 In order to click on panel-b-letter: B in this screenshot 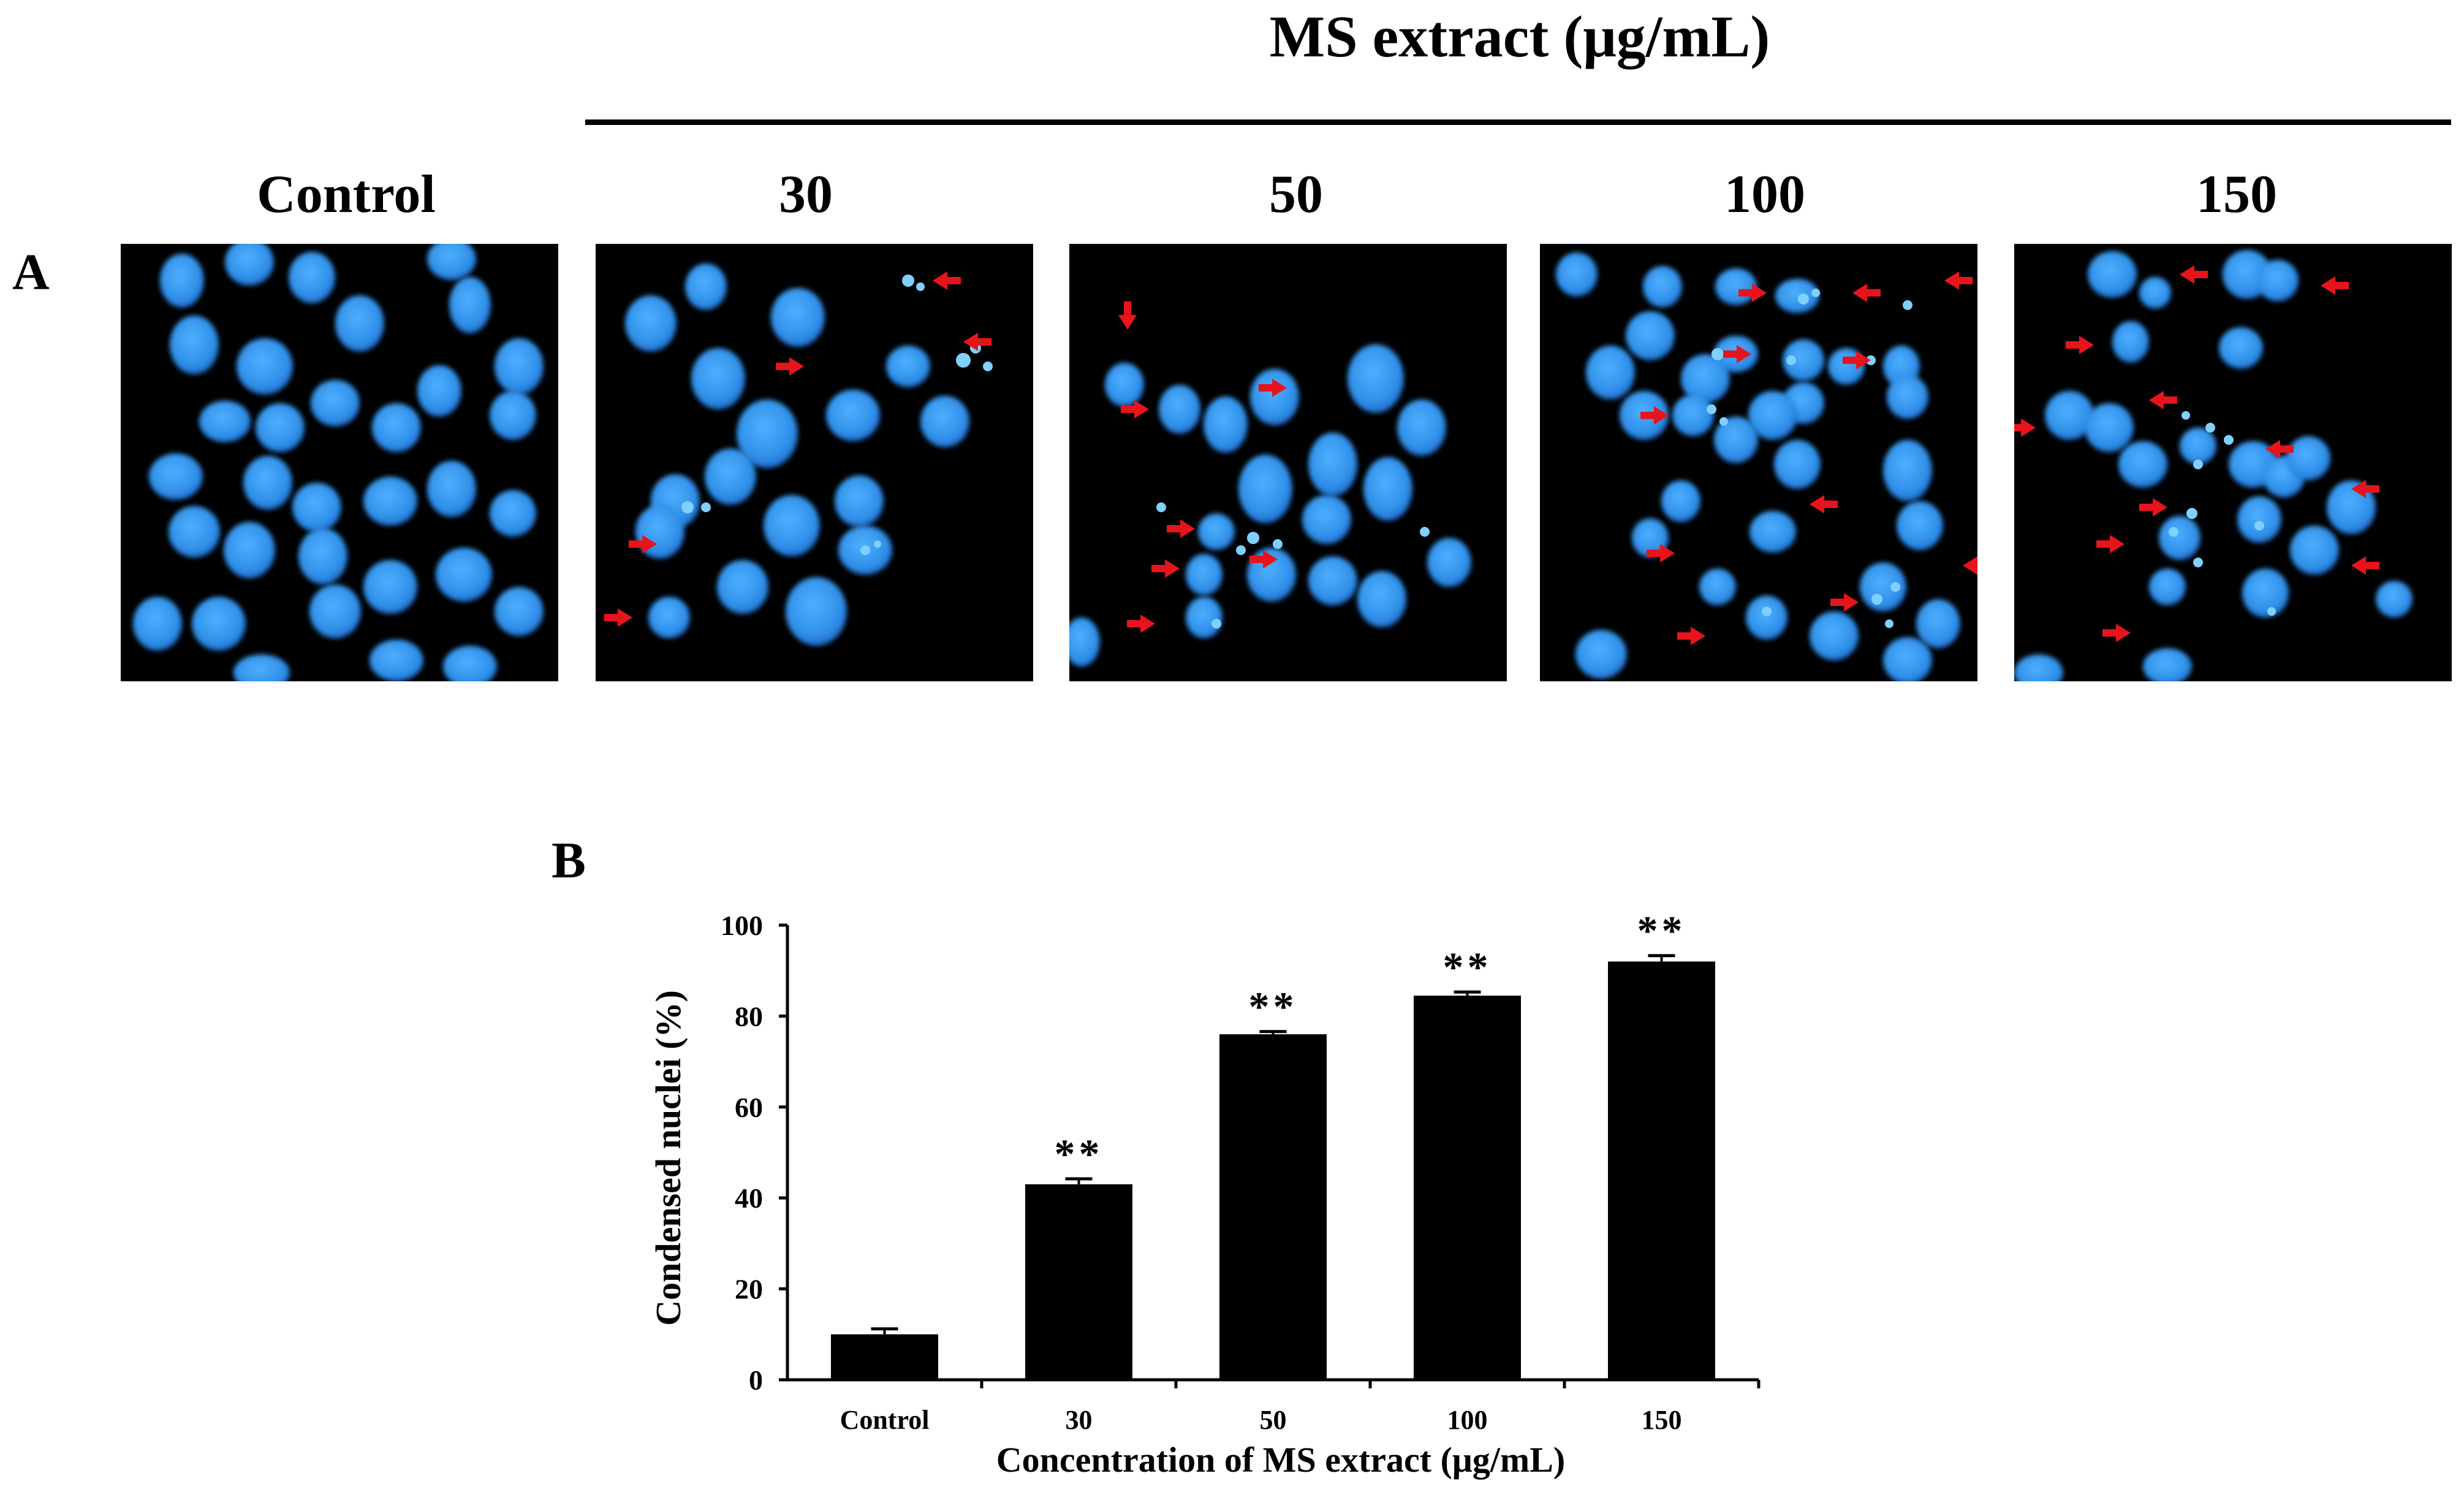, I will do `click(569, 860)`.